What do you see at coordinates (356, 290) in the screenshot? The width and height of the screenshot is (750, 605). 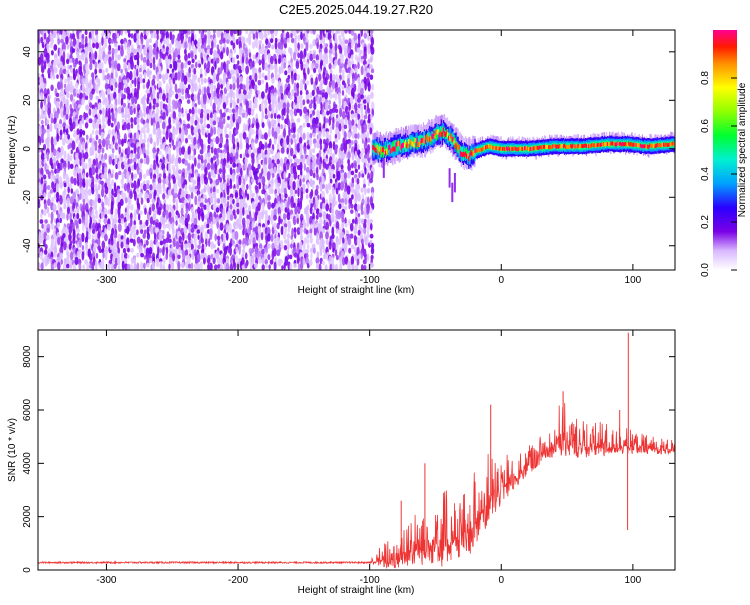 I see `spectrogram-x-label: Height of straight line (km)` at bounding box center [356, 290].